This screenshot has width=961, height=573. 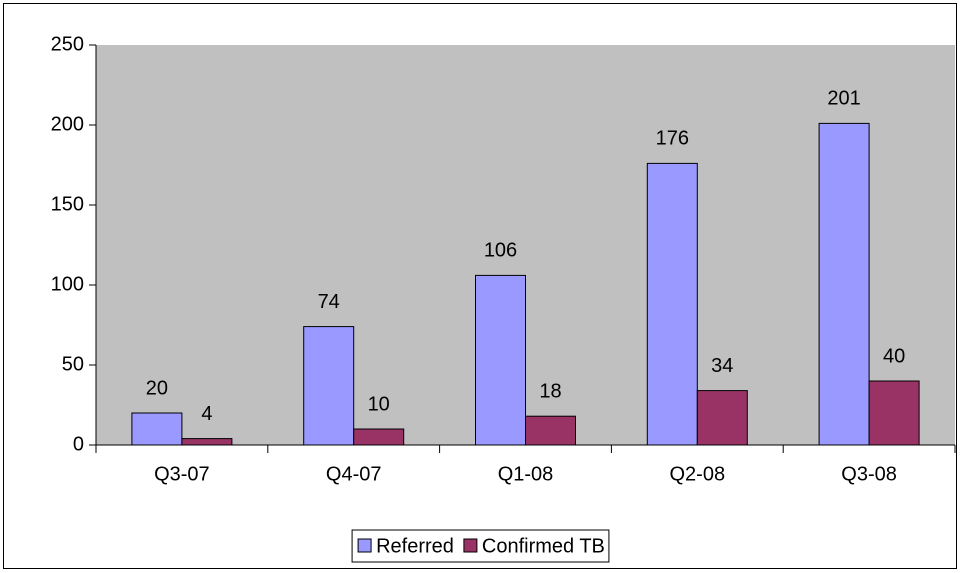 I want to click on y-tick-label: 250, so click(x=67, y=44).